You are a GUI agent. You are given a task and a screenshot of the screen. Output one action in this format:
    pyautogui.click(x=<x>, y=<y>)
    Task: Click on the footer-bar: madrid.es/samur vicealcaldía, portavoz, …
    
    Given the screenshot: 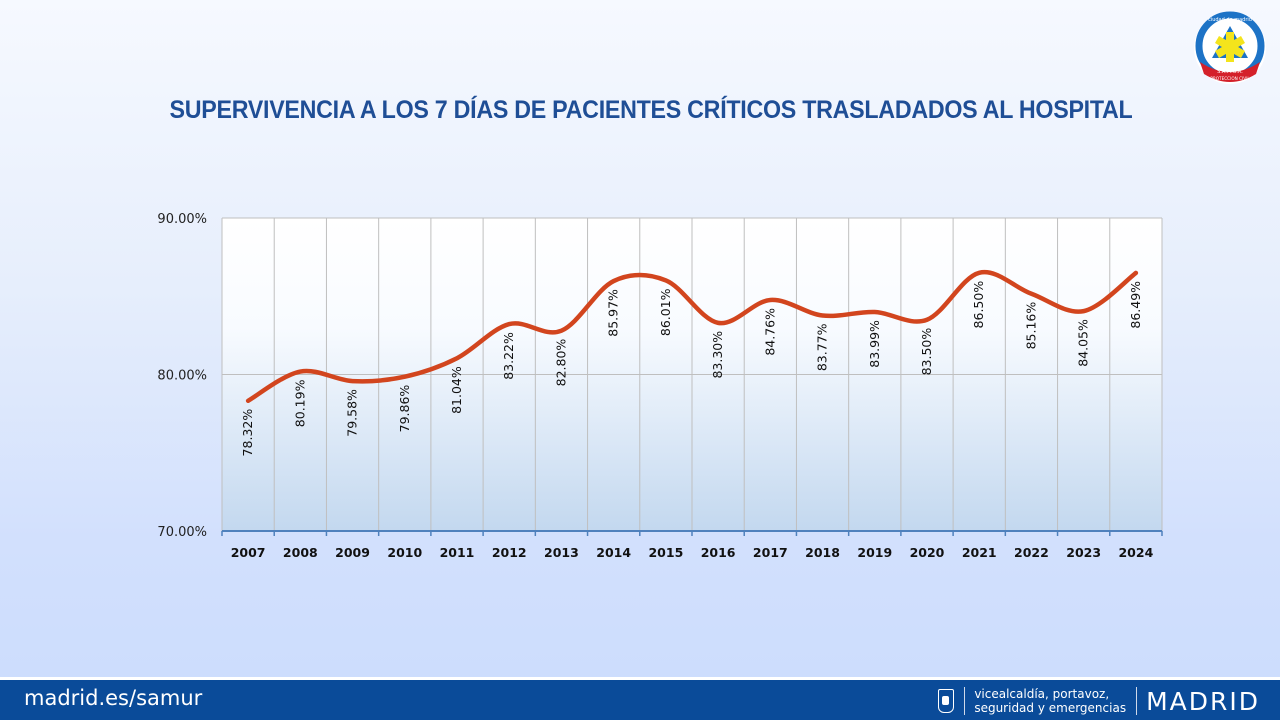 What is the action you would take?
    pyautogui.click(x=640, y=698)
    